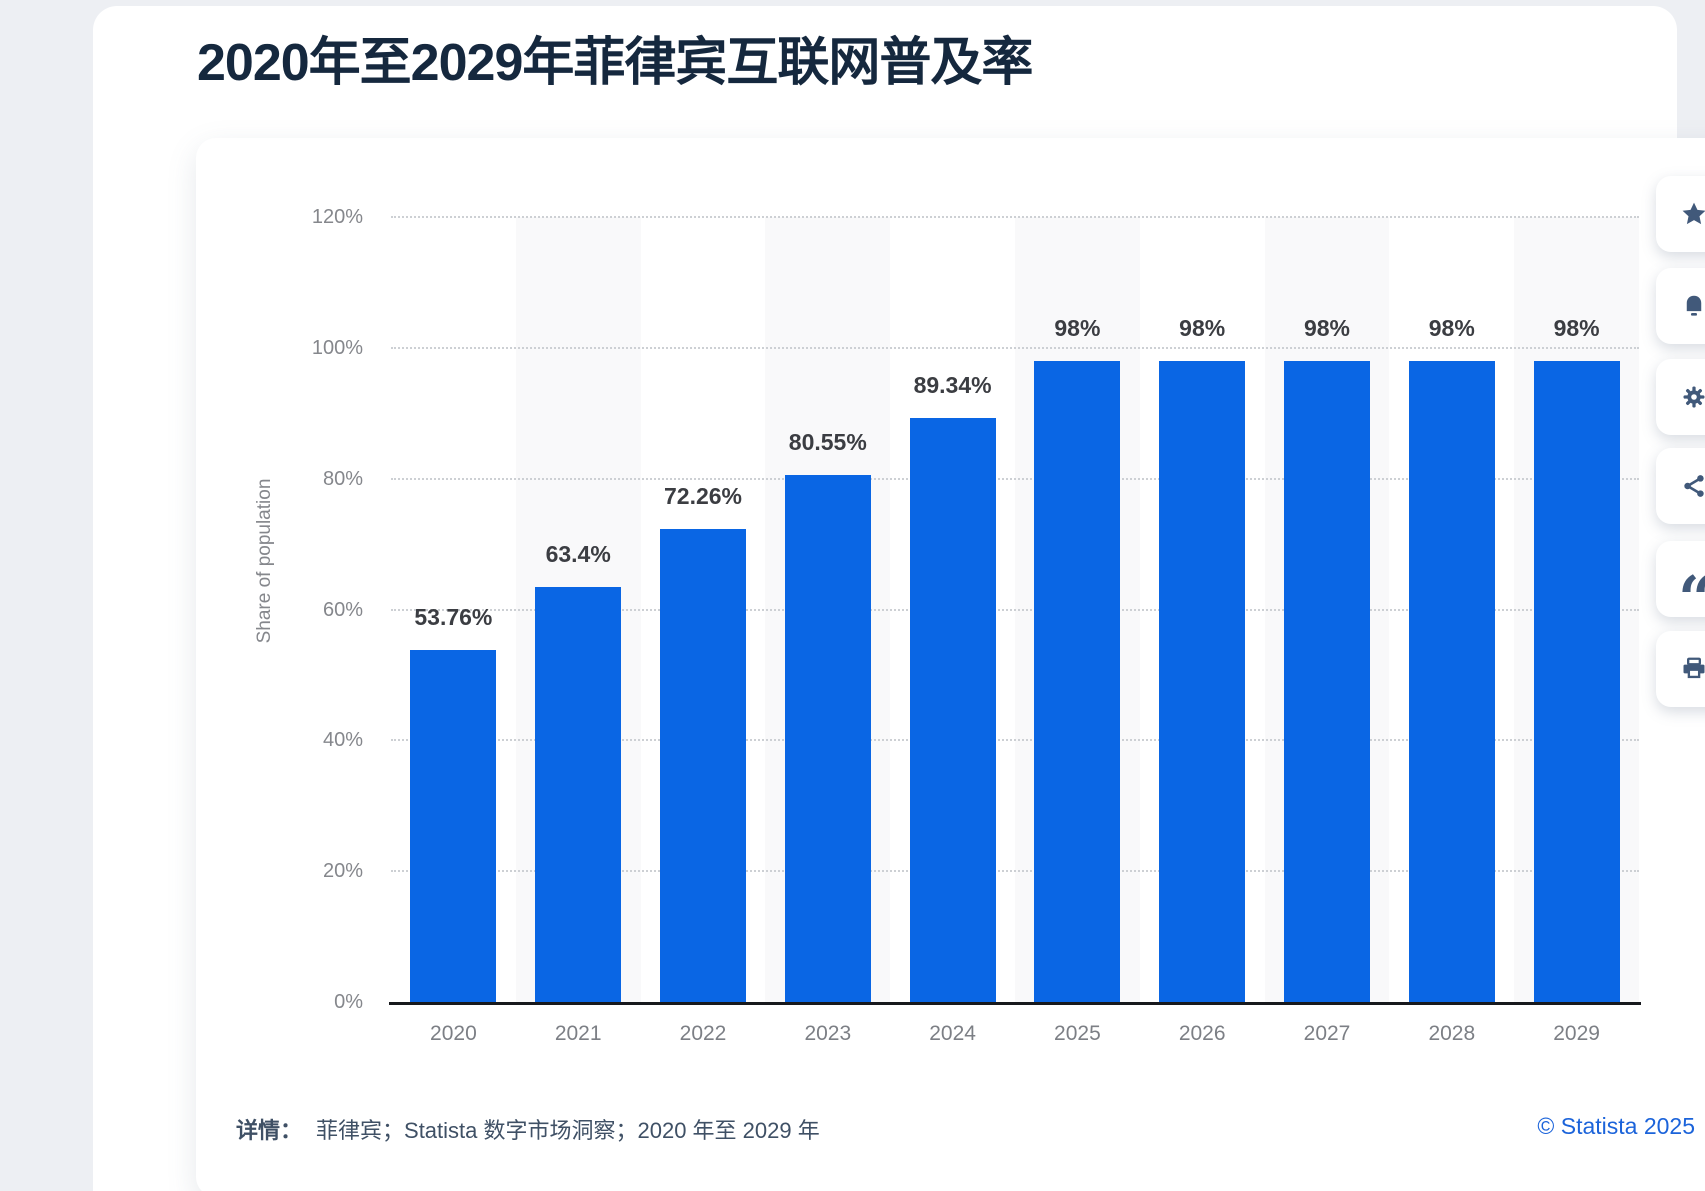 The height and width of the screenshot is (1191, 1705). What do you see at coordinates (1616, 1126) in the screenshot?
I see `statista-copyright-link: © Statista 2025` at bounding box center [1616, 1126].